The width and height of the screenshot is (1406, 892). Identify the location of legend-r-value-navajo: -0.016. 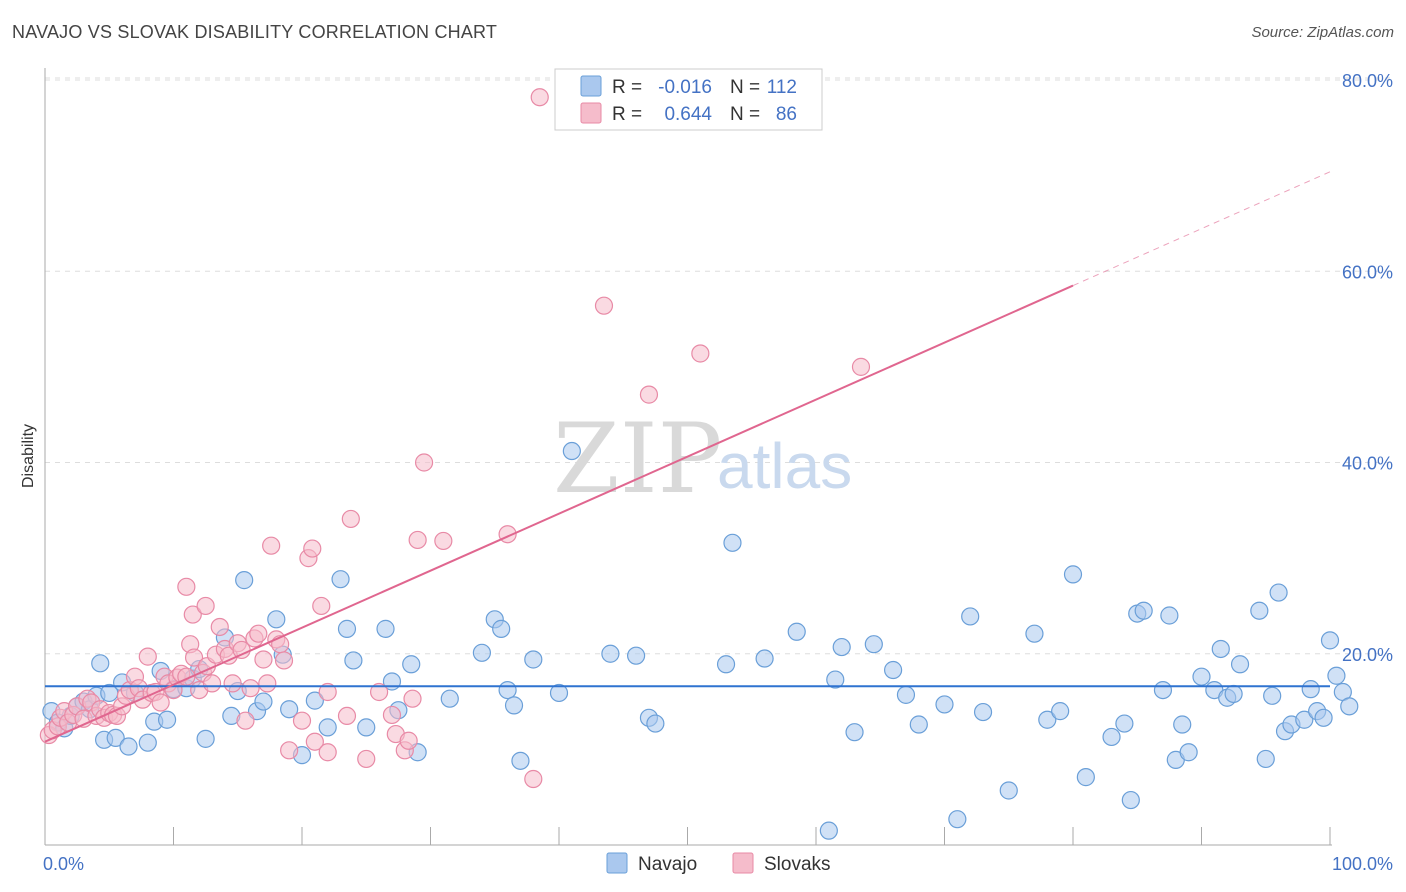
(685, 87).